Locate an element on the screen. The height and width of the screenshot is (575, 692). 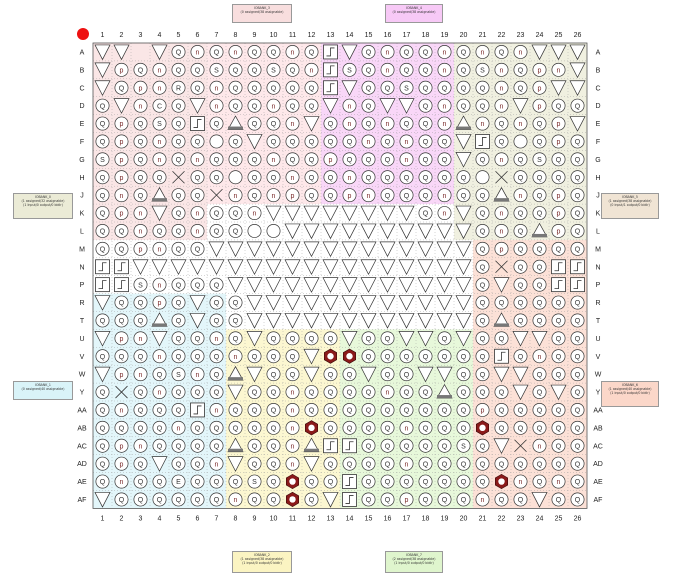
pin-assigned-hexagon is located at coordinates (349, 356).